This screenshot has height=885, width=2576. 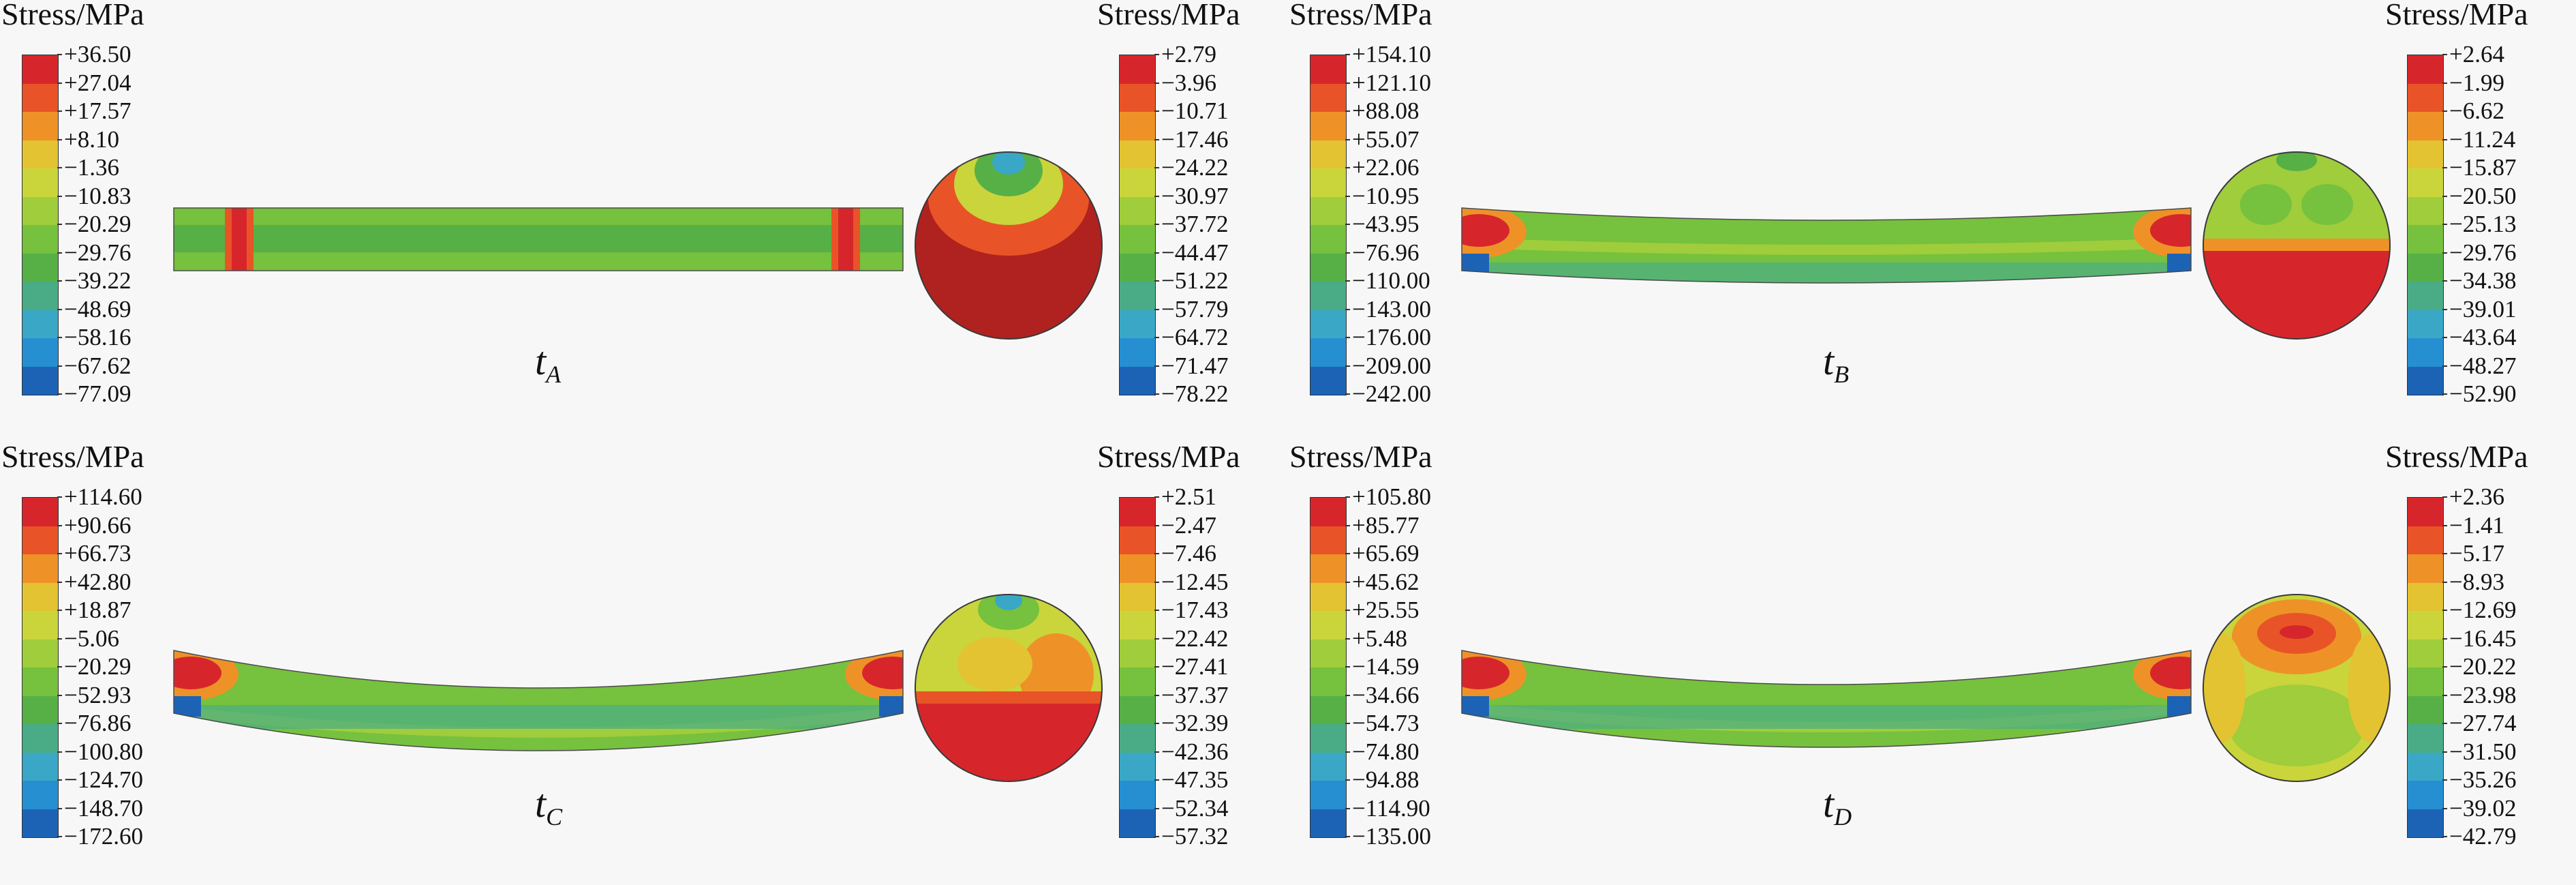 What do you see at coordinates (100, 496) in the screenshot?
I see `colorbar-tick-label: +114.60` at bounding box center [100, 496].